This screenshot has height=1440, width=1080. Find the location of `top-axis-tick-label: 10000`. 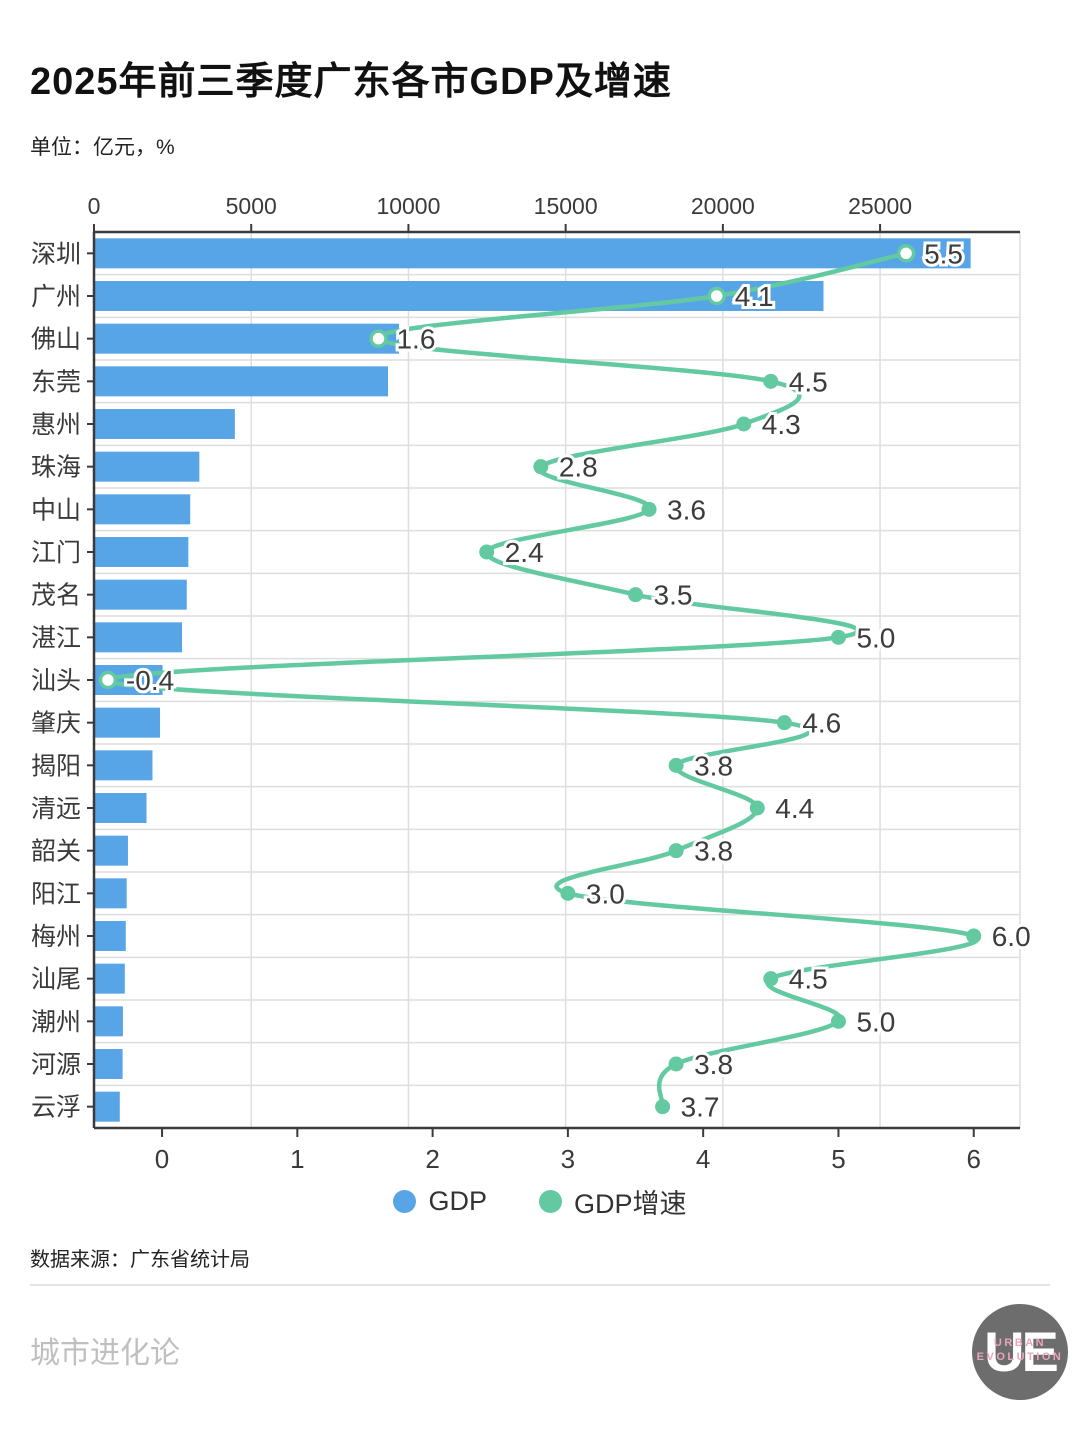

top-axis-tick-label: 10000 is located at coordinates (408, 206).